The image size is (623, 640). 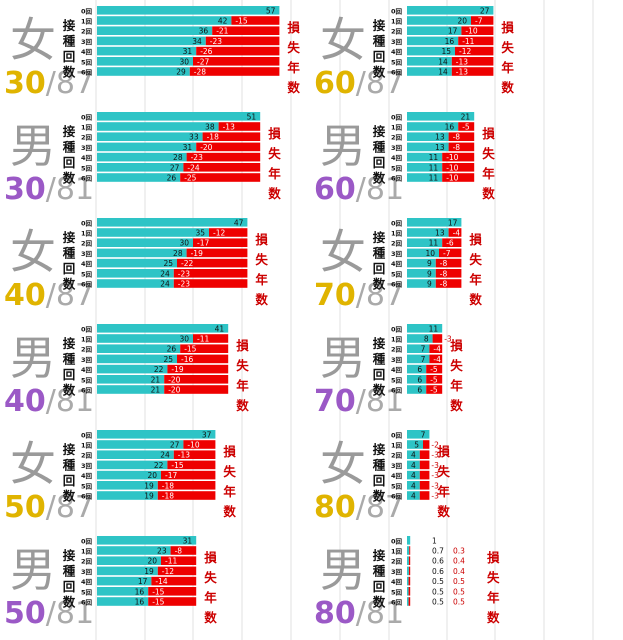 What do you see at coordinates (178, 253) in the screenshot?
I see `panel-女40-value-3: 28` at bounding box center [178, 253].